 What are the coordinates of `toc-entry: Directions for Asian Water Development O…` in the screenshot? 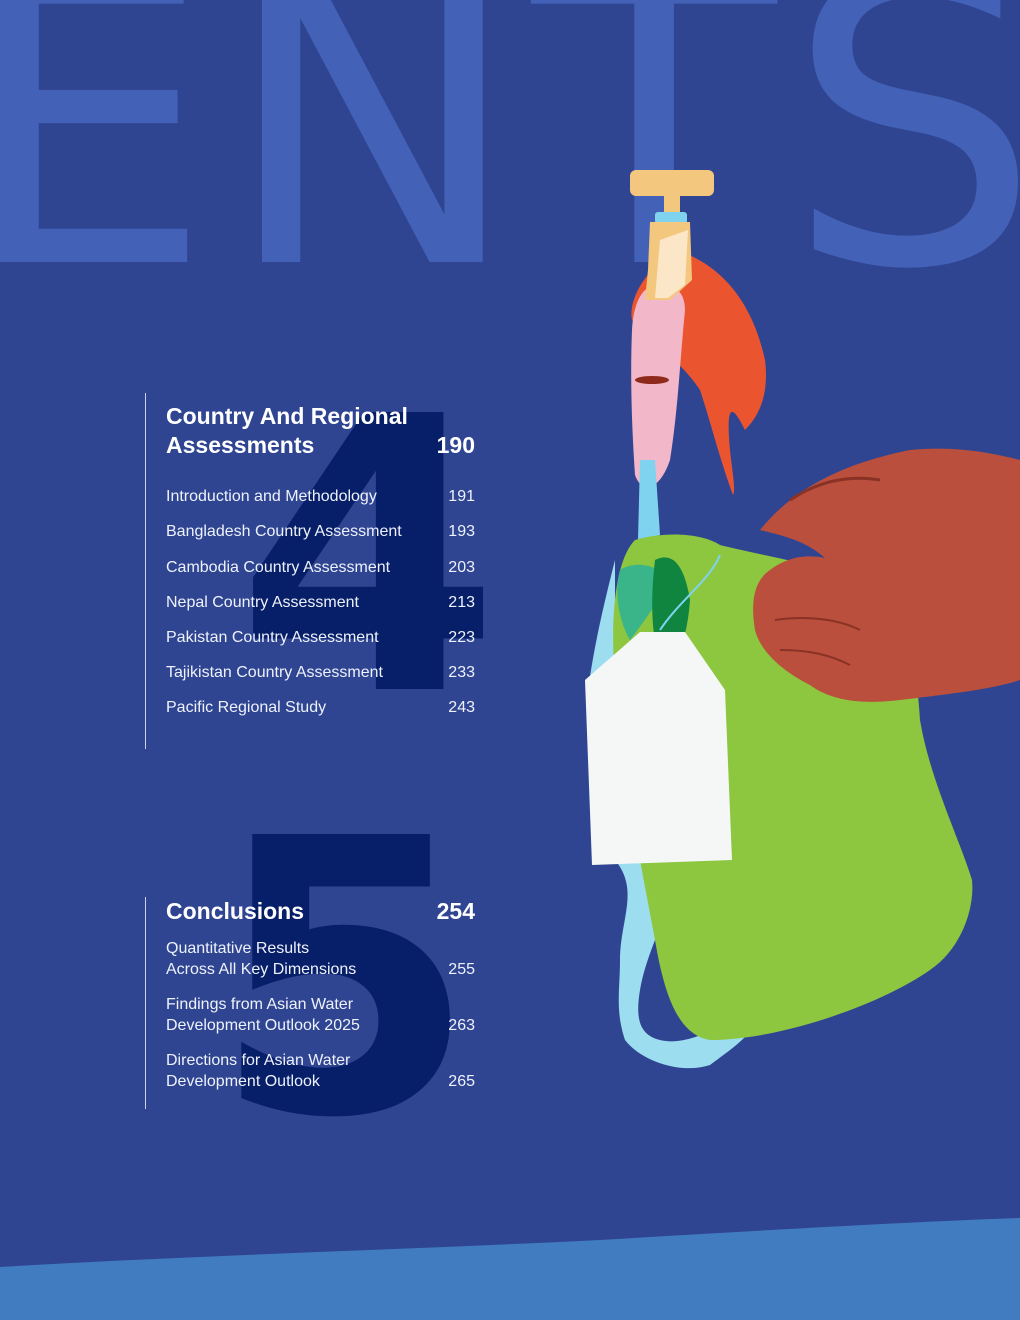 It's located at (320, 1071).